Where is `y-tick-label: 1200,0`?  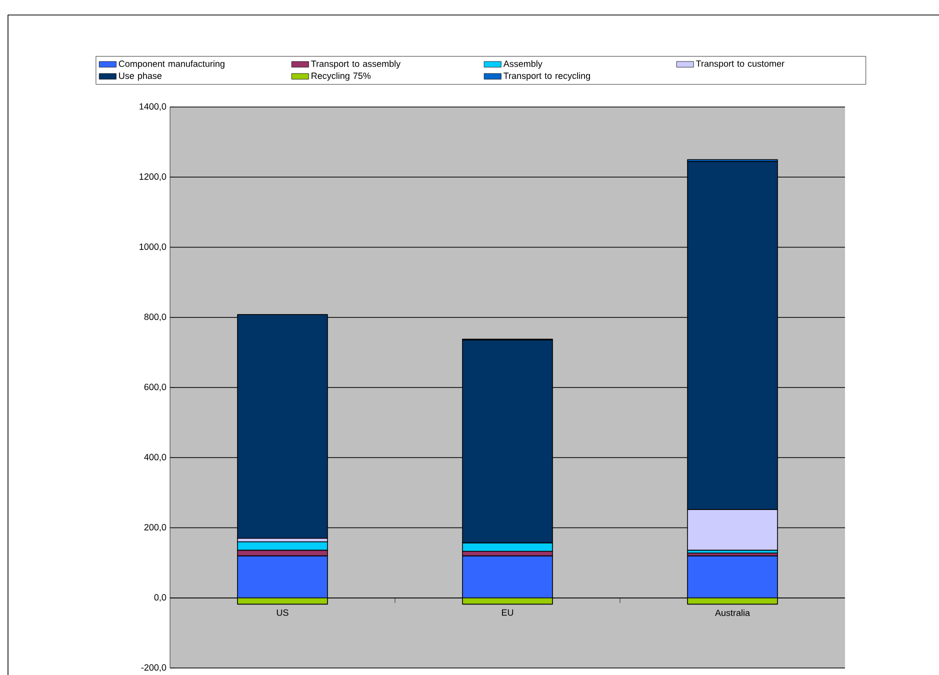
y-tick-label: 1200,0 is located at coordinates (153, 177).